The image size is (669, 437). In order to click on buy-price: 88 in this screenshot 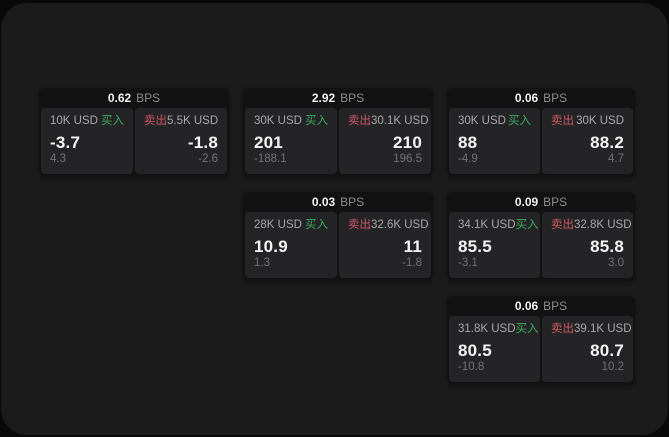, I will do `click(468, 142)`.